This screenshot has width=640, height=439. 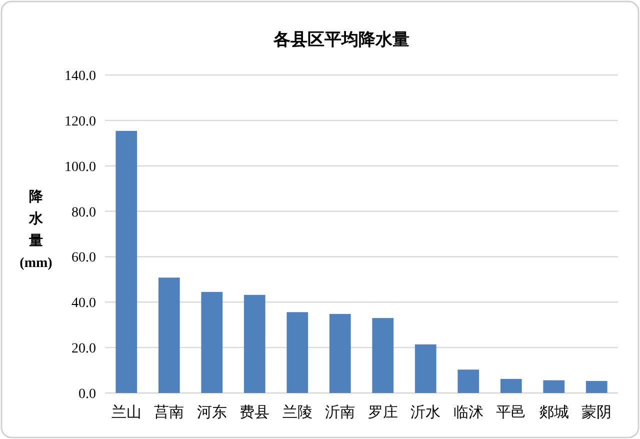 I want to click on y-tick-label: 140.0, so click(x=80, y=76).